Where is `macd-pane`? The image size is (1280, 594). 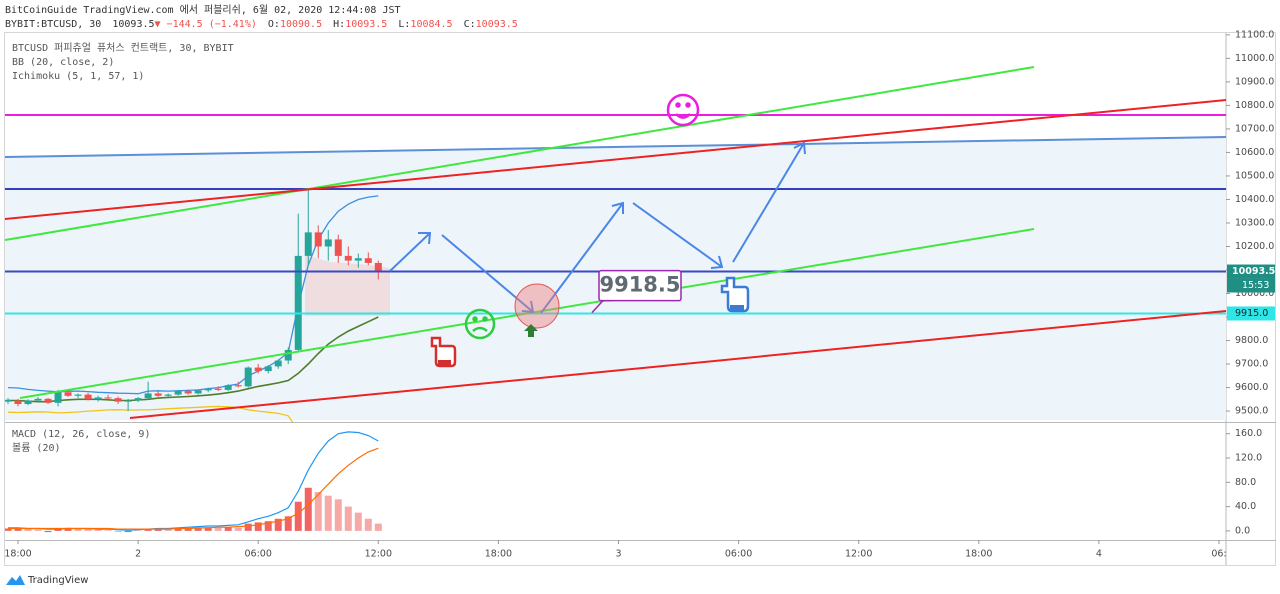 macd-pane is located at coordinates (193, 482).